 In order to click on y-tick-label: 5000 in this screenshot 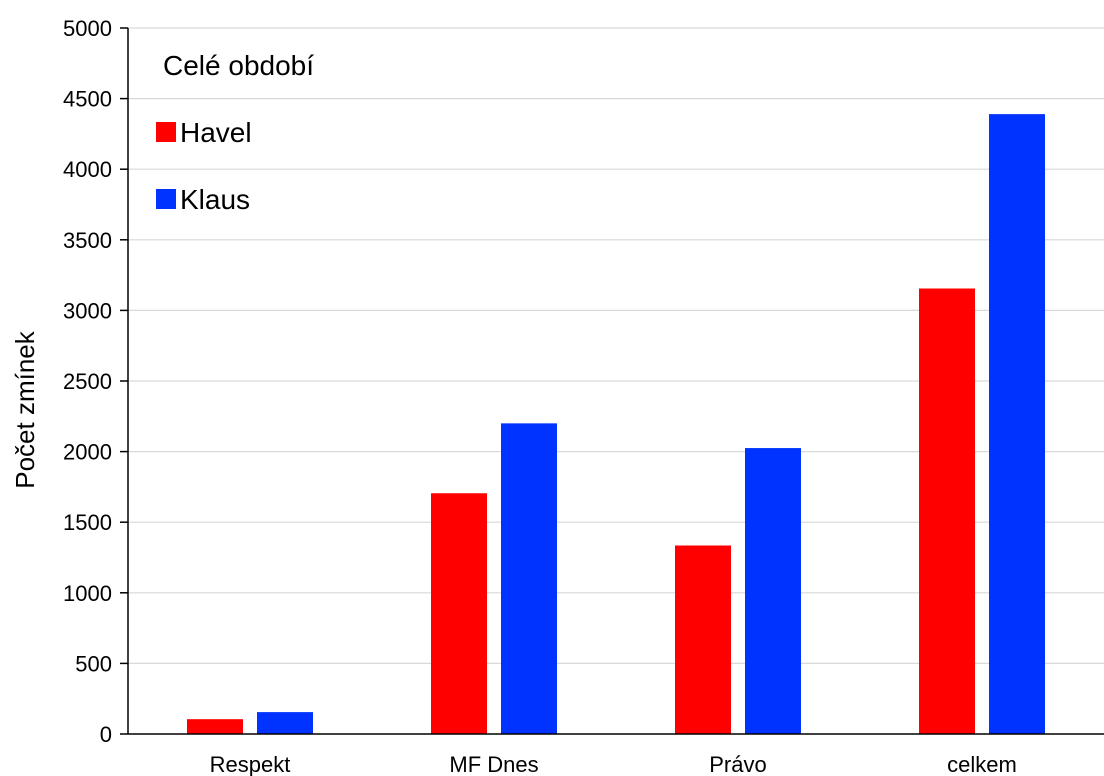, I will do `click(87, 28)`.